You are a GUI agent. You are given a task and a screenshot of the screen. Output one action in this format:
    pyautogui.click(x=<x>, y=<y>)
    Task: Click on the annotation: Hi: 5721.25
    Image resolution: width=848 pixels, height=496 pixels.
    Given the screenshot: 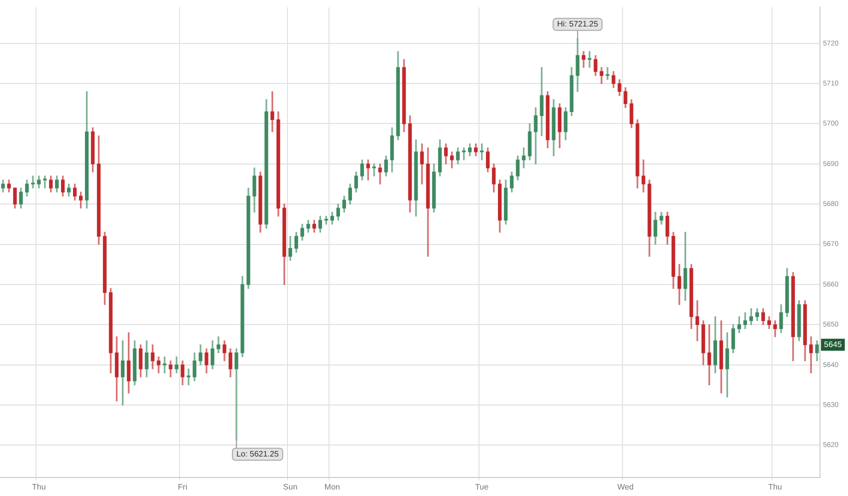 What is the action you would take?
    pyautogui.click(x=578, y=24)
    